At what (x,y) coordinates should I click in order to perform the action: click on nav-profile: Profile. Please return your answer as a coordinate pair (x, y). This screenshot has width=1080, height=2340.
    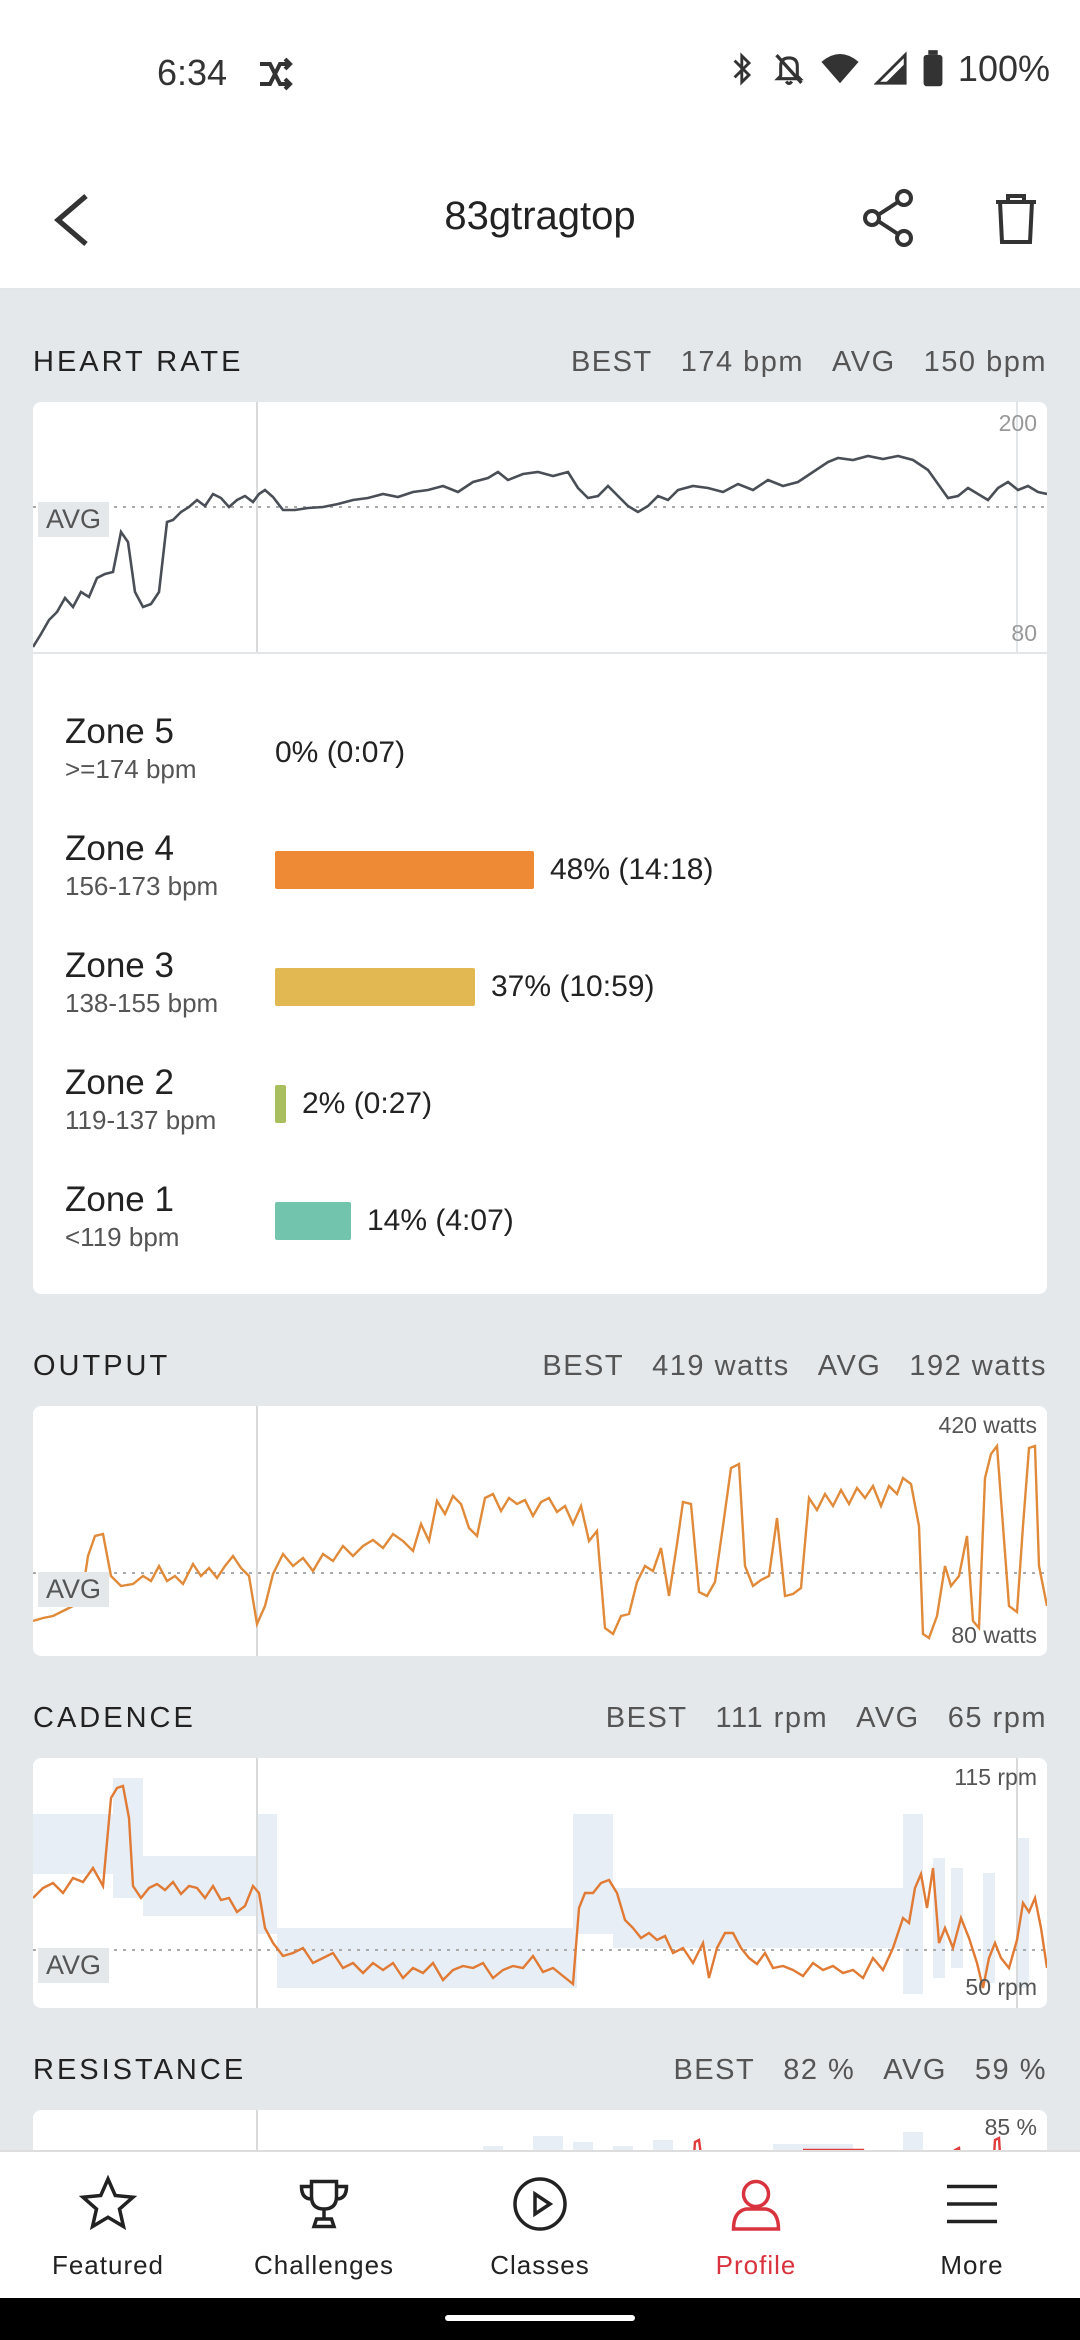
    Looking at the image, I should click on (756, 2226).